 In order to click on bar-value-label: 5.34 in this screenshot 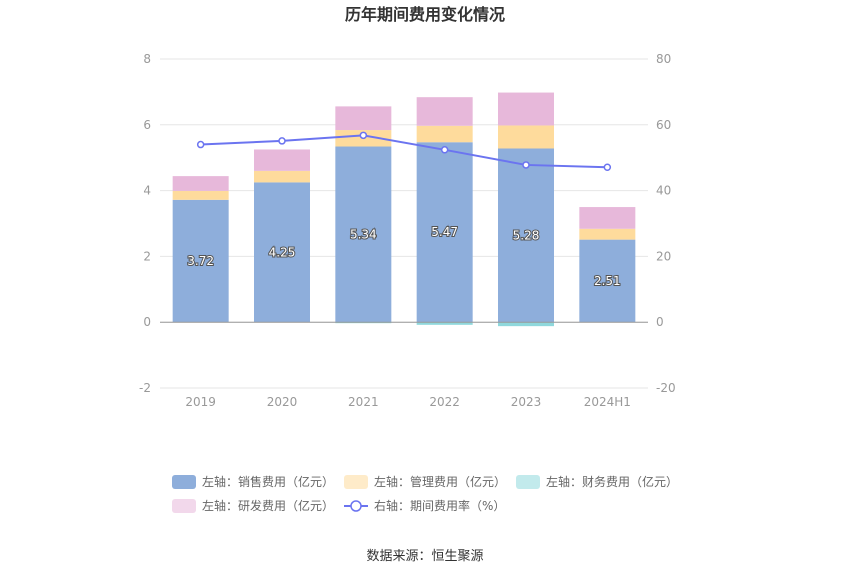, I will do `click(363, 234)`.